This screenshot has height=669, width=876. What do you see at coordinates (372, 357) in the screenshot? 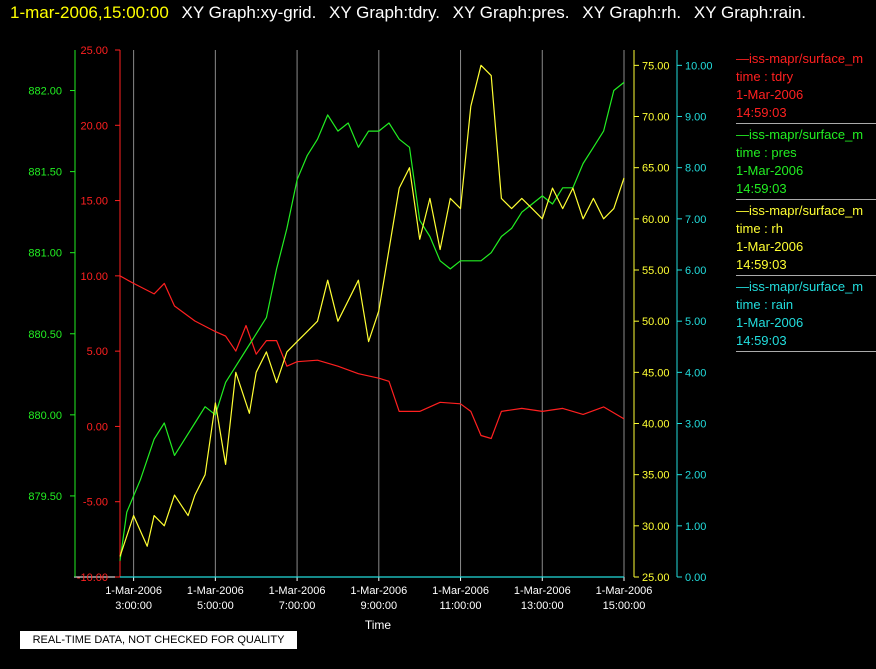
I see `series-line-tdry` at bounding box center [372, 357].